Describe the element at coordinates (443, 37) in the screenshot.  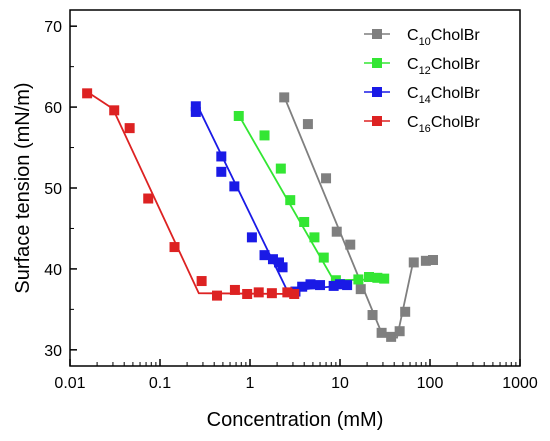
I see `legend-label: C10CholBr` at that location.